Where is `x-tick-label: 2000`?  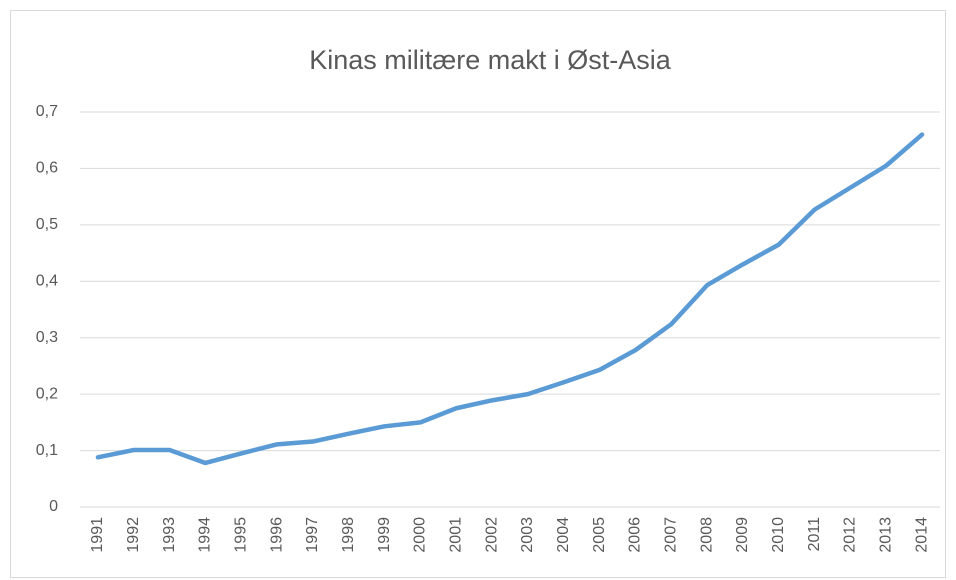 x-tick-label: 2000 is located at coordinates (420, 535).